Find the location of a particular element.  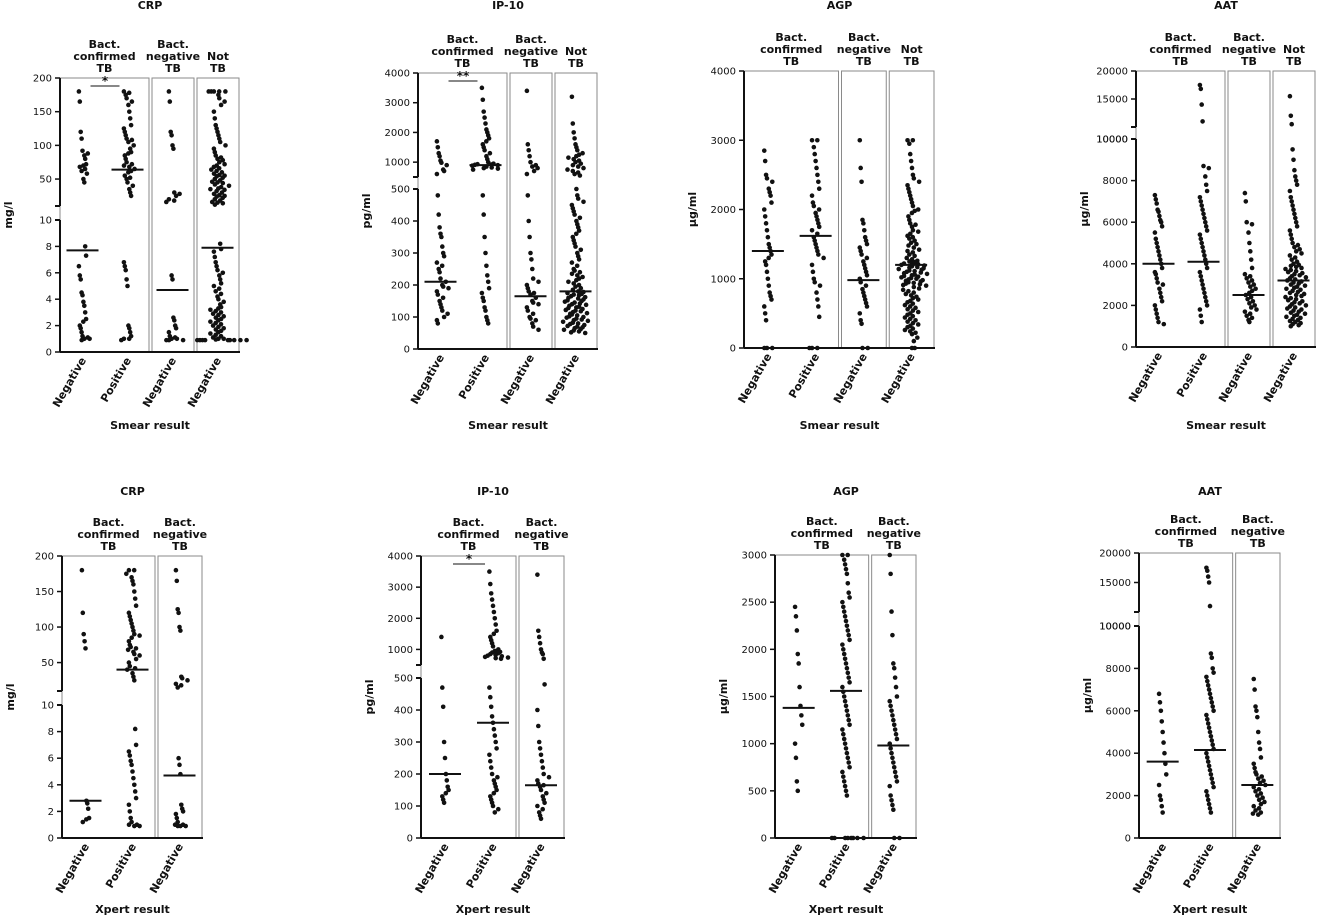

chart-title: CRP is located at coordinates (150, 6).